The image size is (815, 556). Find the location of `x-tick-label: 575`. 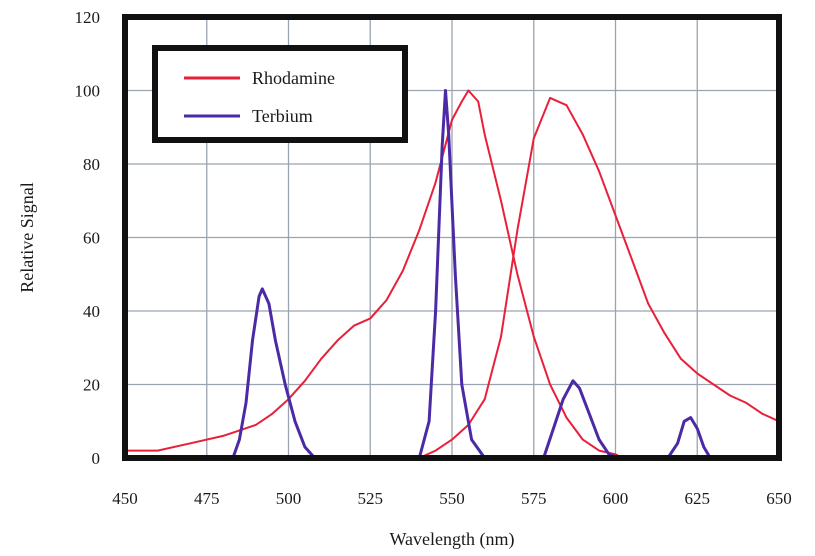

x-tick-label: 575 is located at coordinates (534, 498).